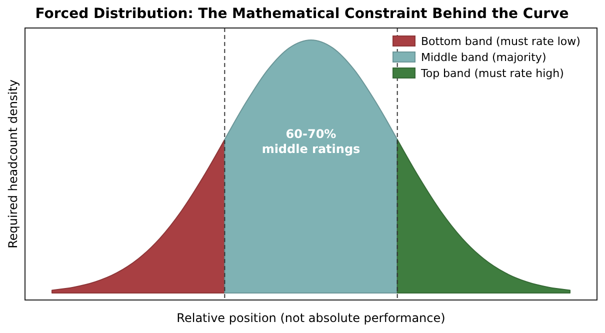 The width and height of the screenshot is (605, 333). Describe the element at coordinates (492, 73) in the screenshot. I see `legend-label: Top band (must rate high)` at that location.